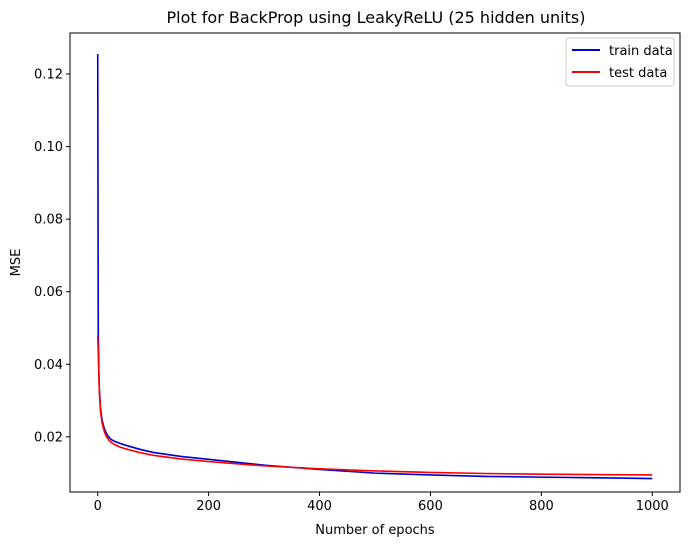 The width and height of the screenshot is (700, 547). Describe the element at coordinates (98, 506) in the screenshot. I see `x-tick-label: 0` at that location.